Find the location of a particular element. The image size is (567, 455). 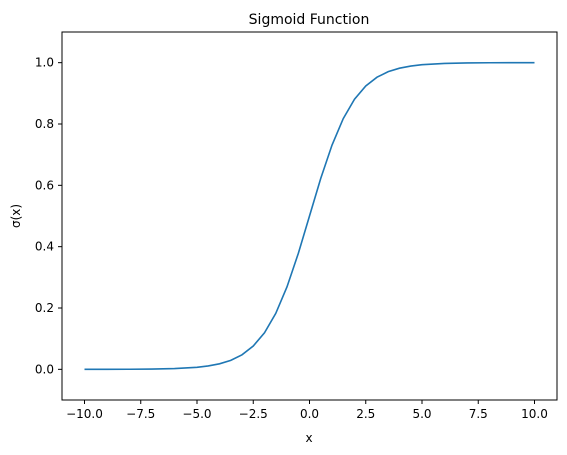

x-tick-label: 10.0 is located at coordinates (534, 414).